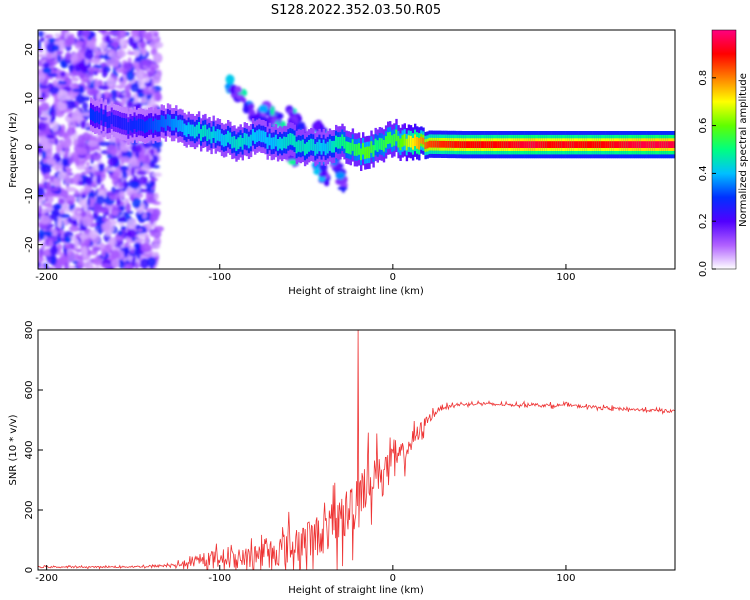 The height and width of the screenshot is (600, 750). Describe the element at coordinates (46, 578) in the screenshot. I see `x-tick-label: -200` at that location.